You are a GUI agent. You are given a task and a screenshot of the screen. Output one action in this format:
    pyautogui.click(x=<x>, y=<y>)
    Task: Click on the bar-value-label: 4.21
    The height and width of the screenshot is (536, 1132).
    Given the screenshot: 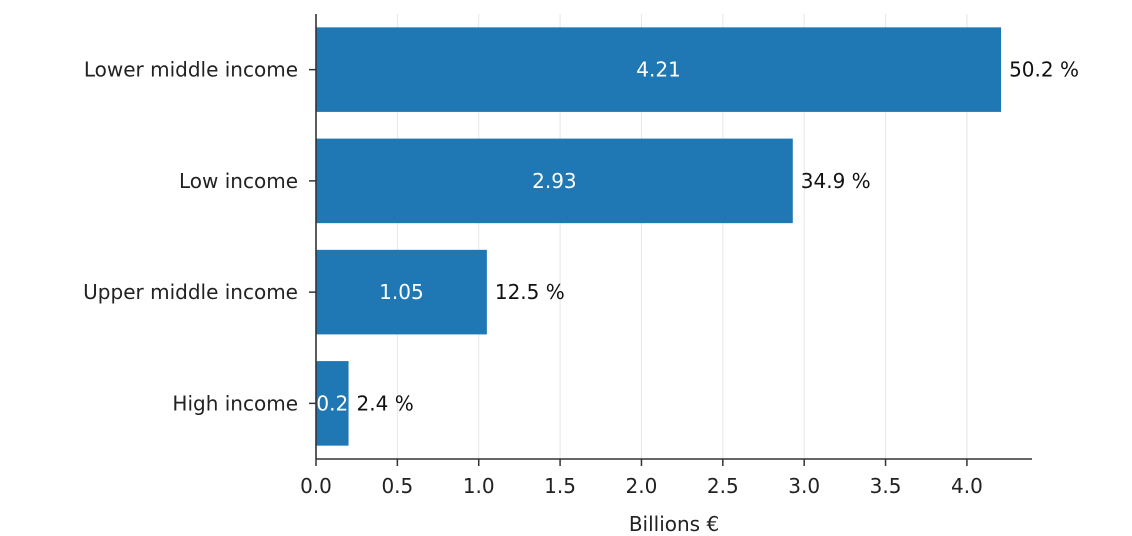 What is the action you would take?
    pyautogui.click(x=658, y=70)
    